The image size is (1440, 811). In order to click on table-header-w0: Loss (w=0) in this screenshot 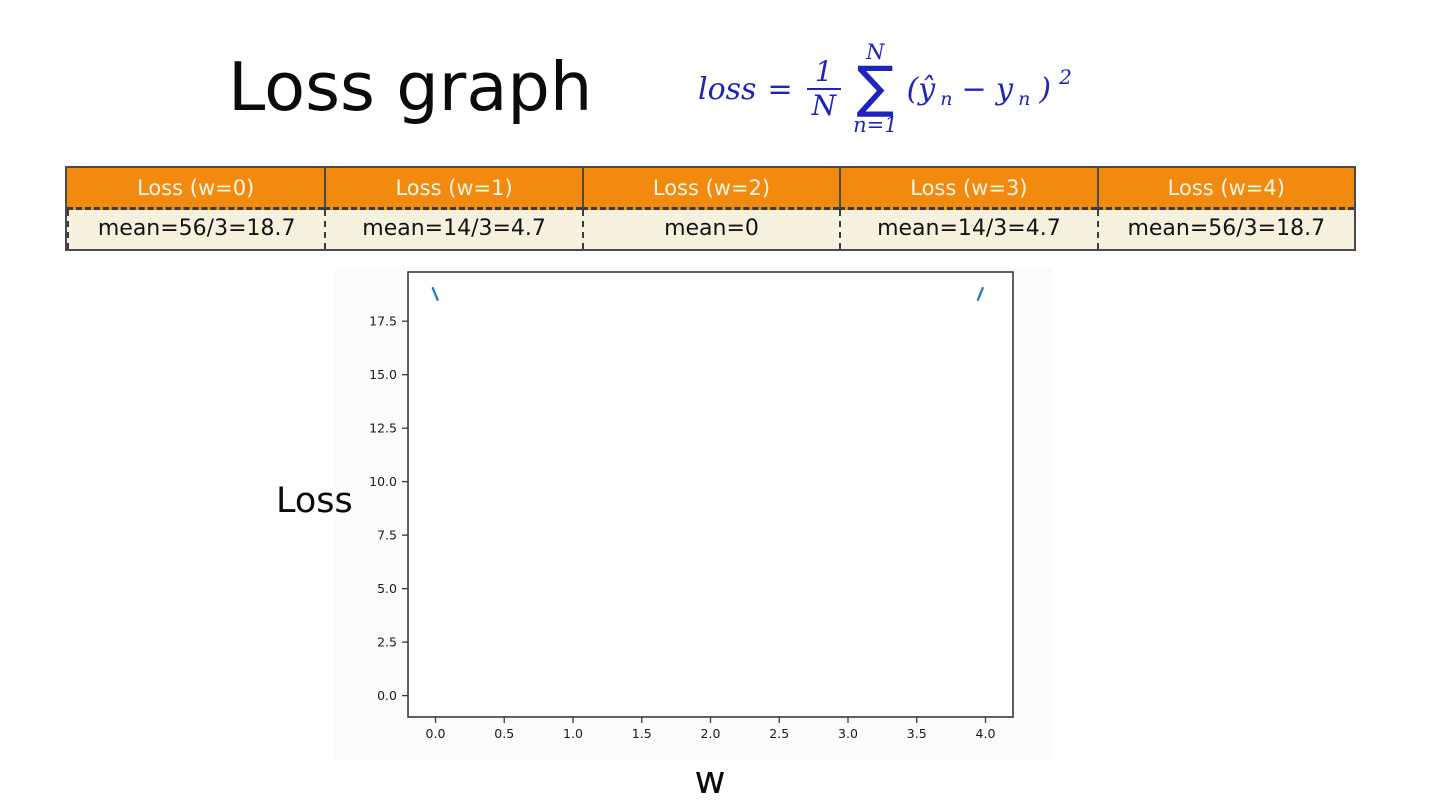, I will do `click(196, 189)`.